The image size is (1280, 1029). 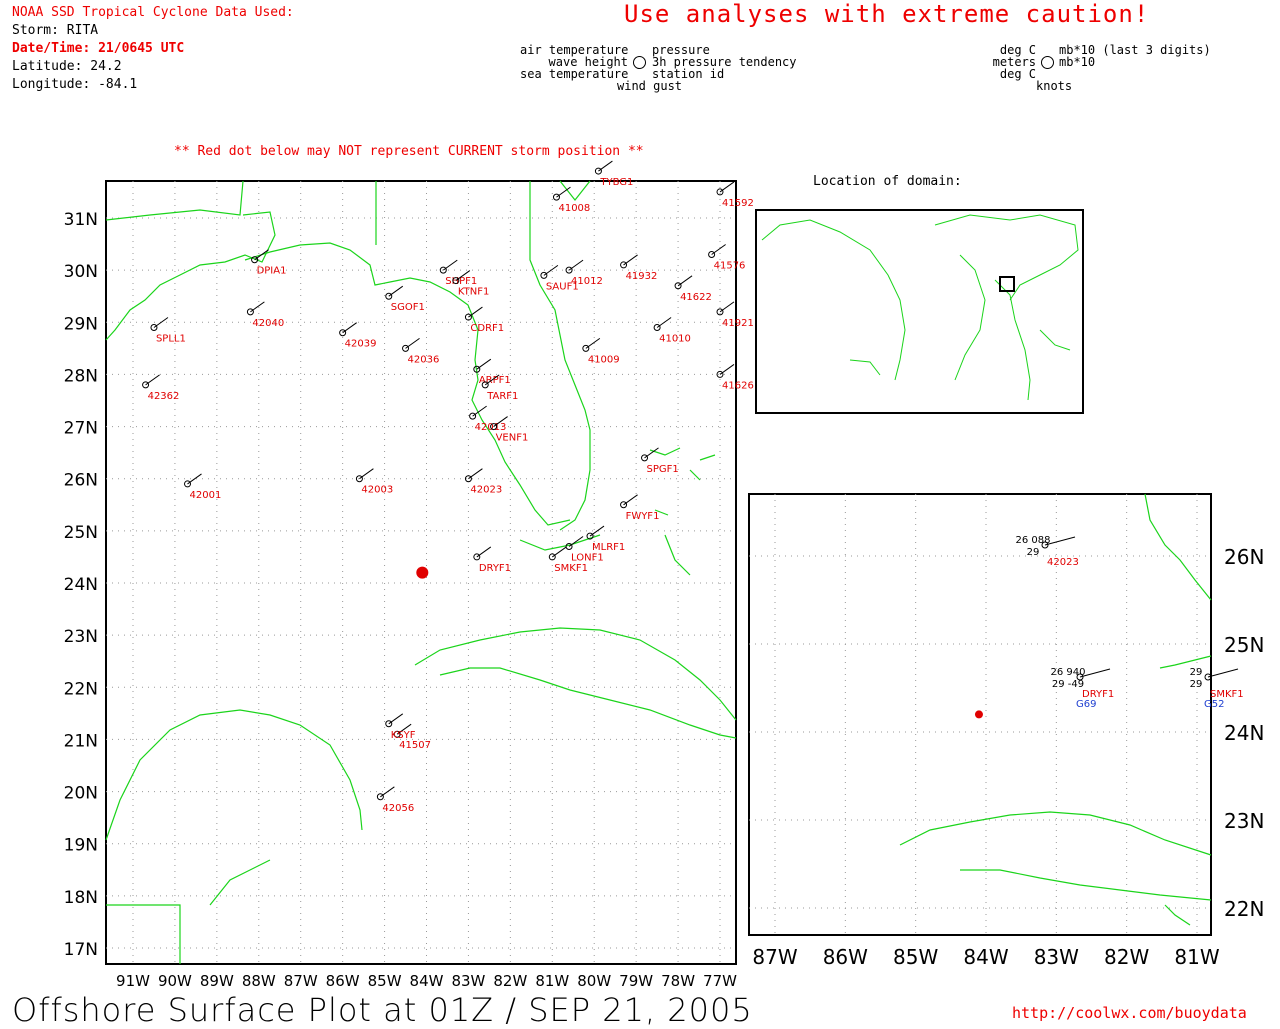 I want to click on station-id-label: 41008, so click(x=574, y=208).